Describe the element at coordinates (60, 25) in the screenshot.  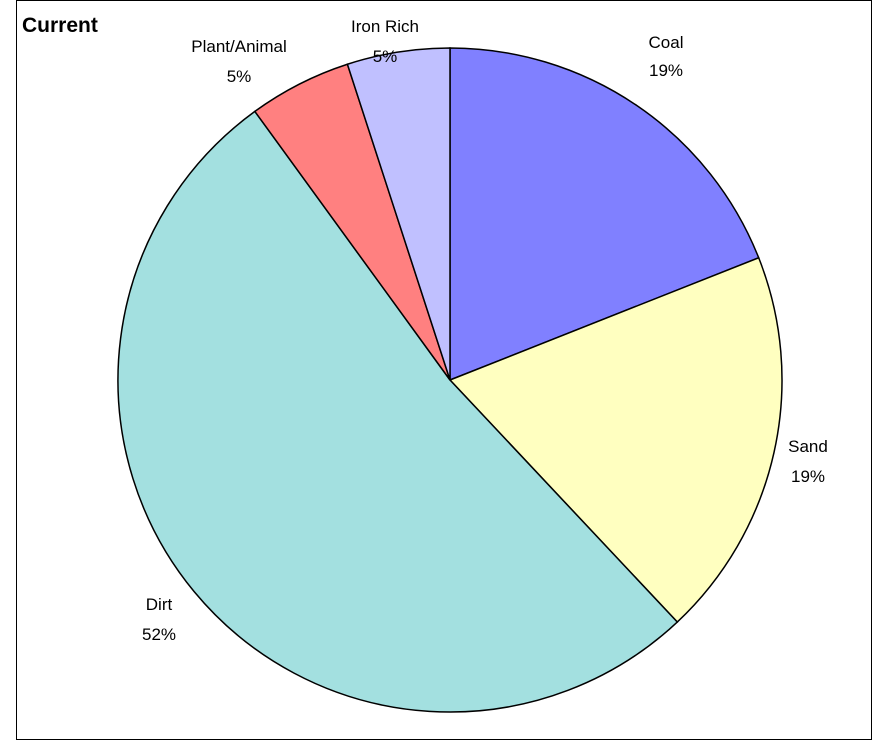
I see `chart-title: Current` at that location.